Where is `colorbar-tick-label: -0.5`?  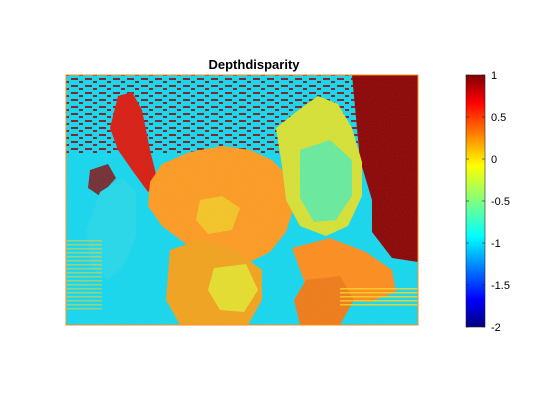
colorbar-tick-label: -0.5 is located at coordinates (500, 202).